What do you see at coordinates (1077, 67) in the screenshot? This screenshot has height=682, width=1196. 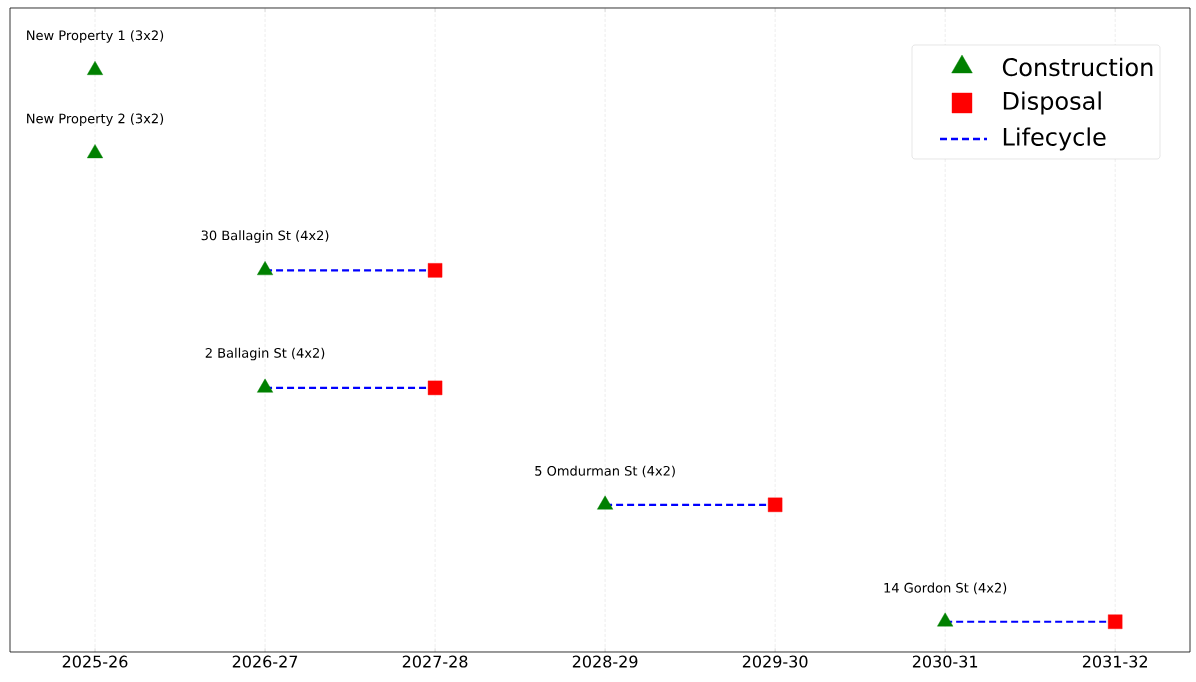 I see `legend-label: Construction` at bounding box center [1077, 67].